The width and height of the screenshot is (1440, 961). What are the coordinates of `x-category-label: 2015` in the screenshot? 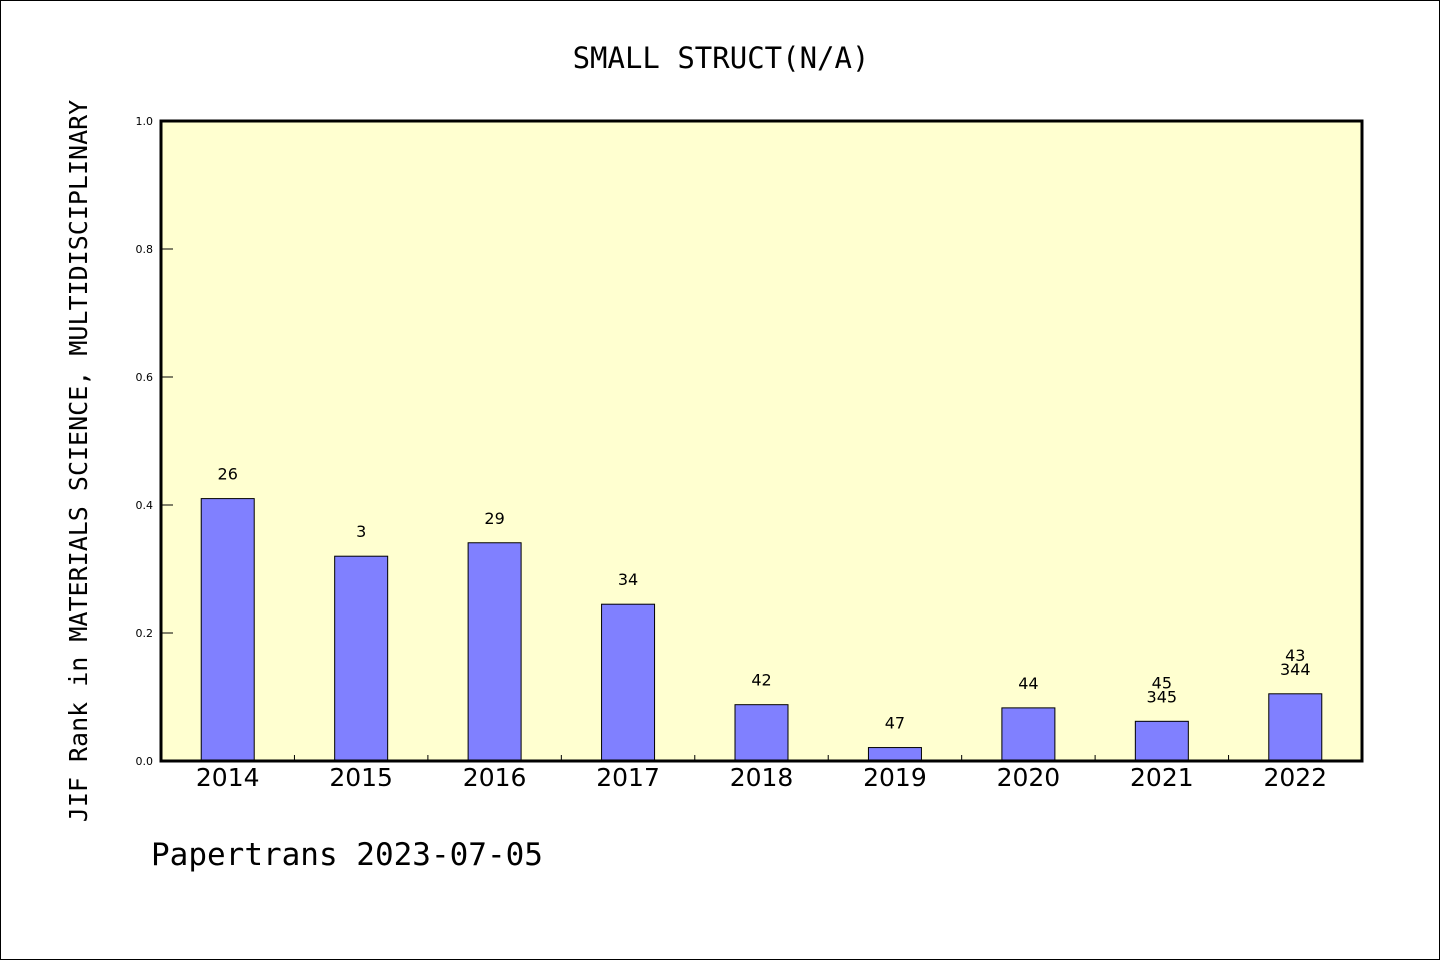 It's located at (361, 777).